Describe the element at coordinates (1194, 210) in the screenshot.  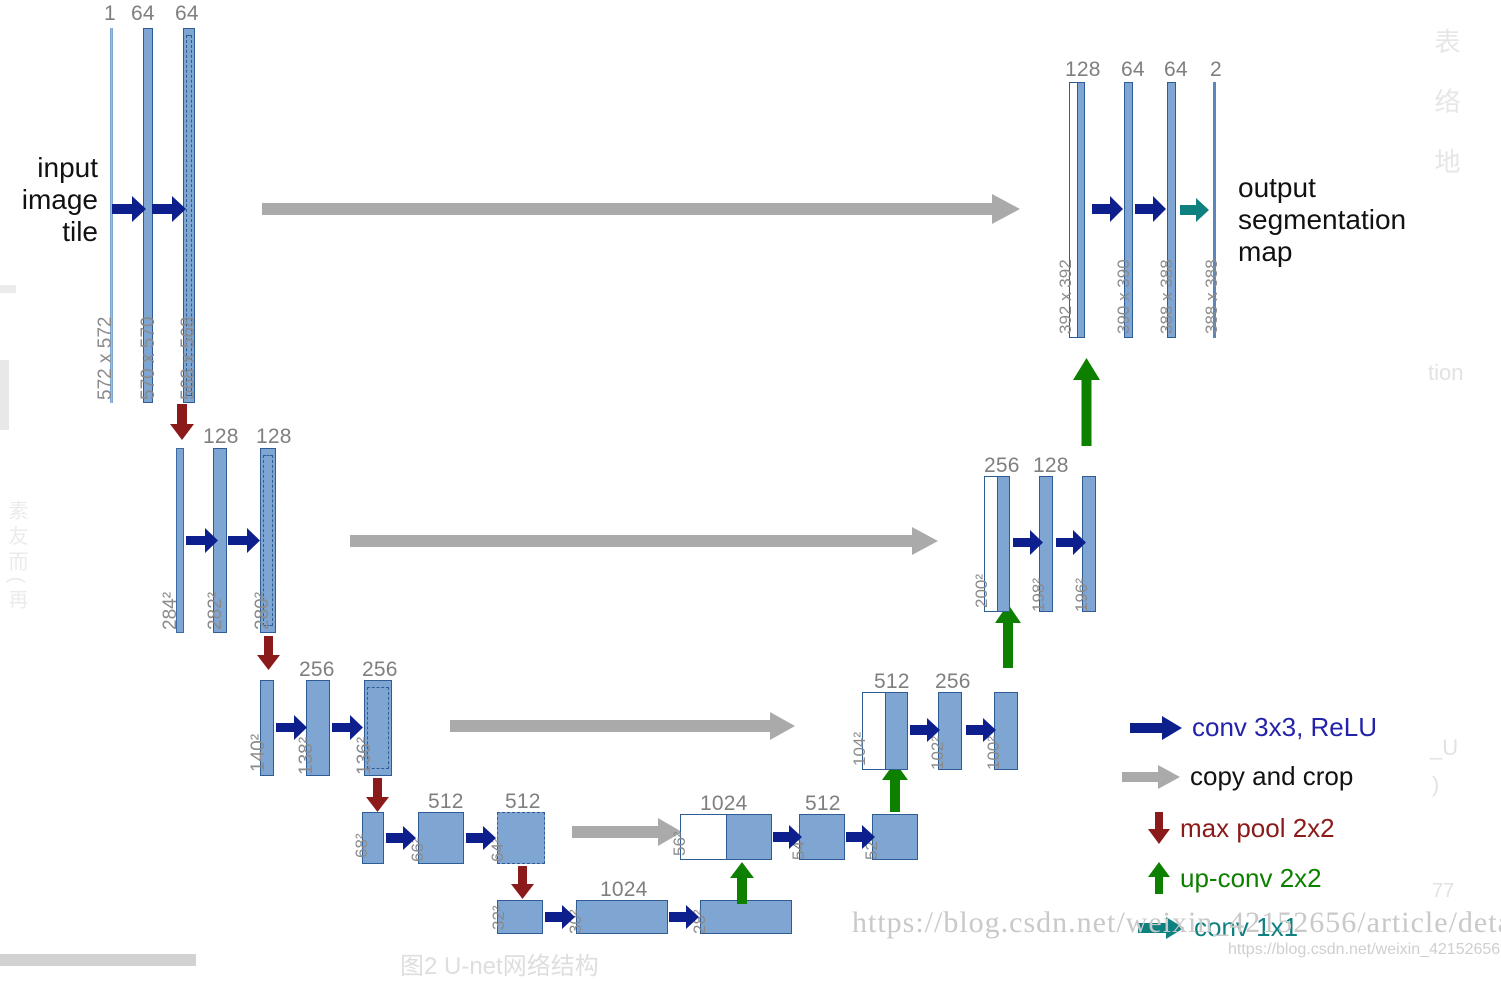
I see `conv1x1-arrow-output` at that location.